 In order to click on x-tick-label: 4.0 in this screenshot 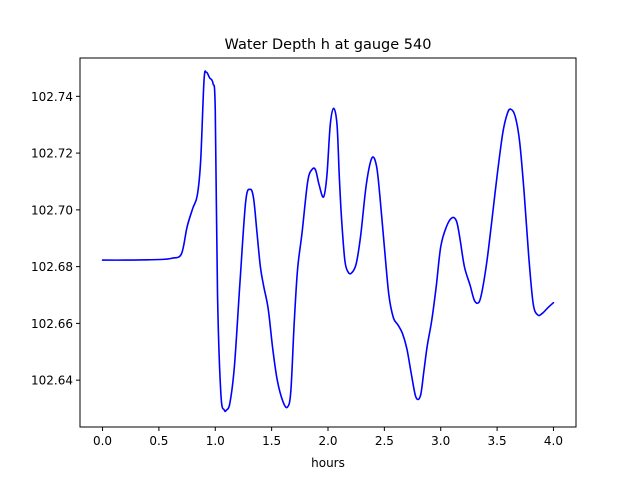, I will do `click(553, 441)`.